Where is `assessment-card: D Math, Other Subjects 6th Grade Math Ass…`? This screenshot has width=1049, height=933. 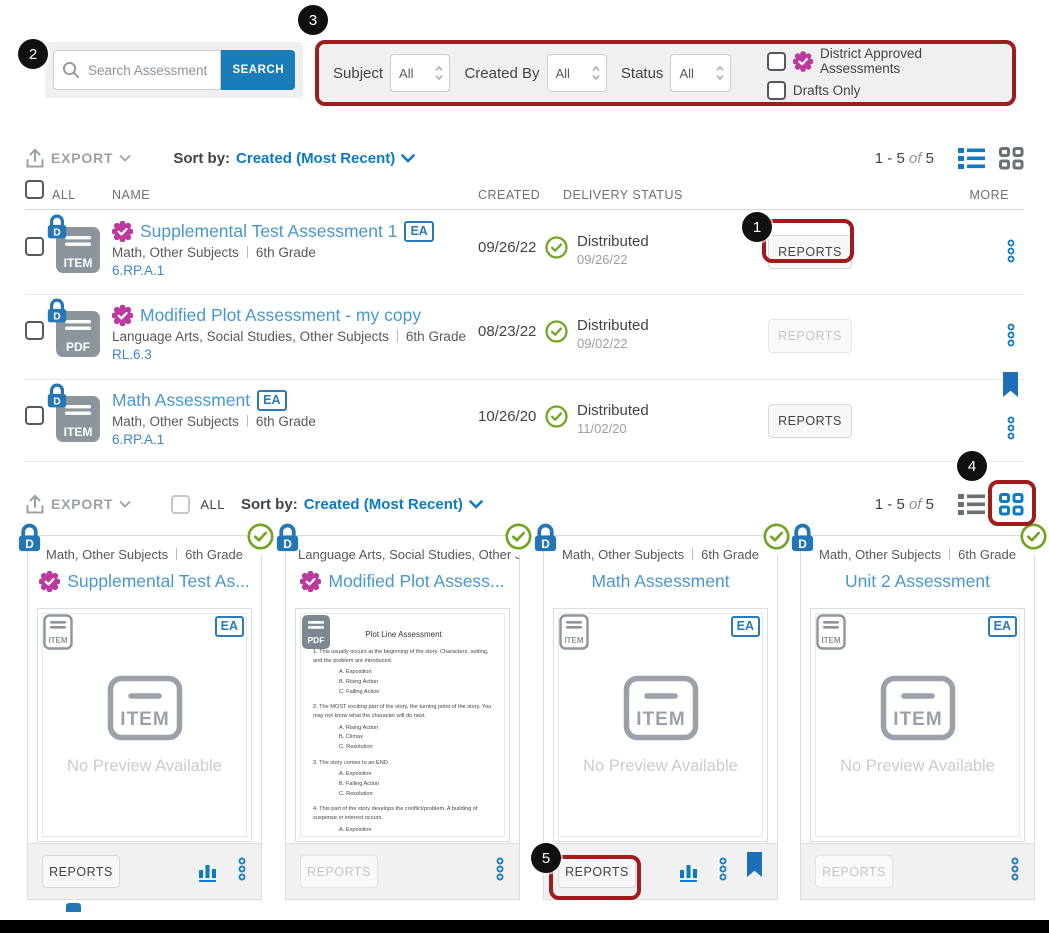
assessment-card: D Math, Other Subjects 6th Grade Math Ass… is located at coordinates (662, 711).